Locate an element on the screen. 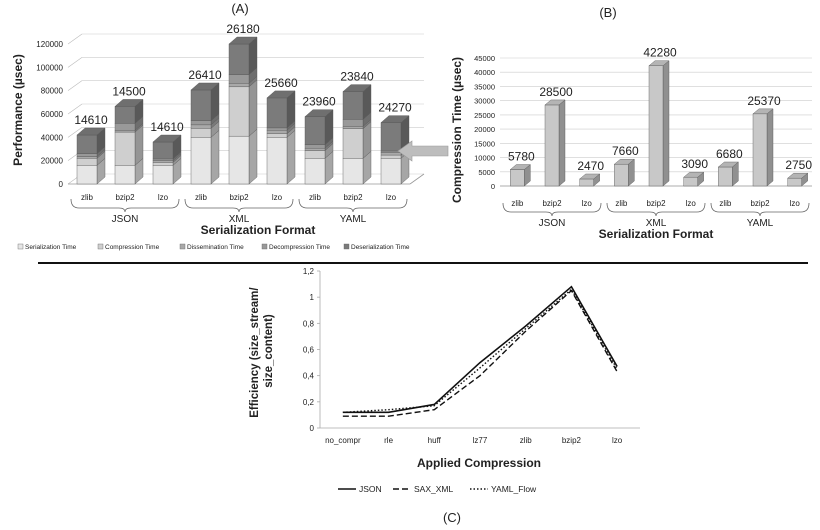 The image size is (820, 530). chart-b-category-label: lzo is located at coordinates (691, 203).